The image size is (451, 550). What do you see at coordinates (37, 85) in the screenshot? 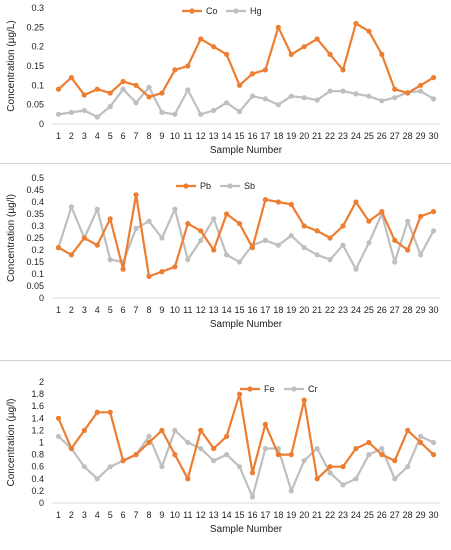
I see `y-tick-label: 0.1` at bounding box center [37, 85].